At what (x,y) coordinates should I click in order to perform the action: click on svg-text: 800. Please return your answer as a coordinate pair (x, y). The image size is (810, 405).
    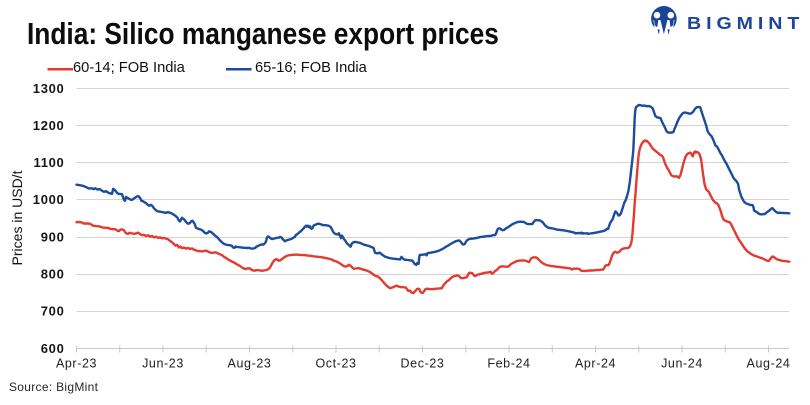
    Looking at the image, I should click on (53, 274).